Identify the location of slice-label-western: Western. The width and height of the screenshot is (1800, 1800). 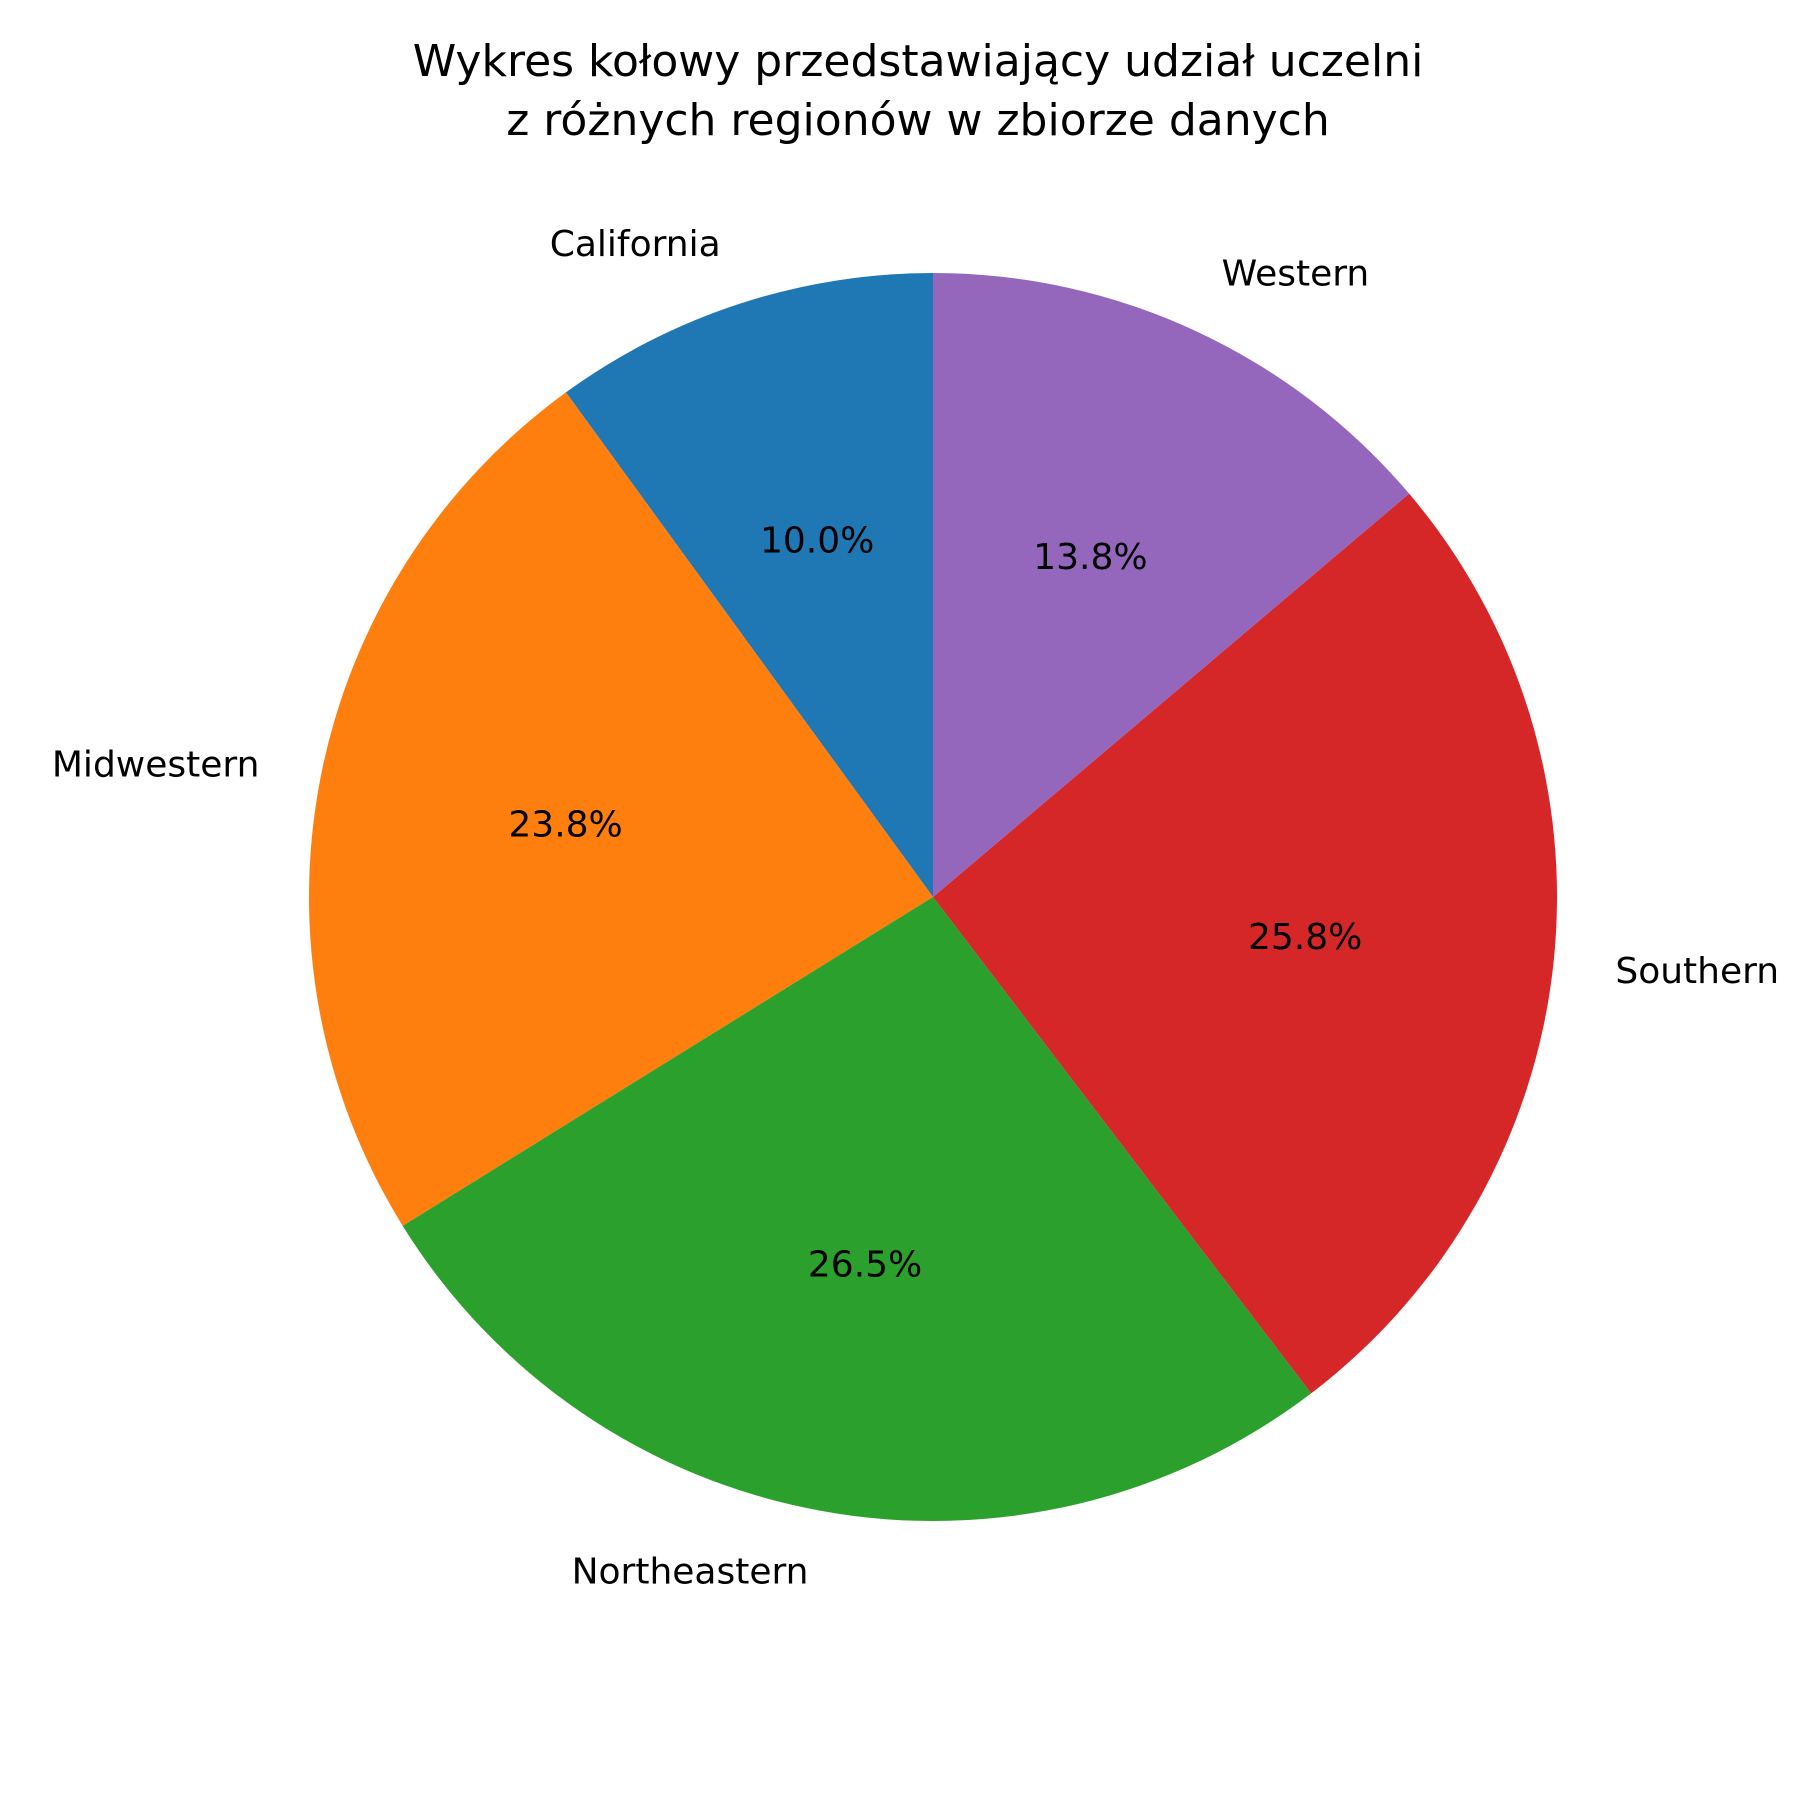
(1296, 274).